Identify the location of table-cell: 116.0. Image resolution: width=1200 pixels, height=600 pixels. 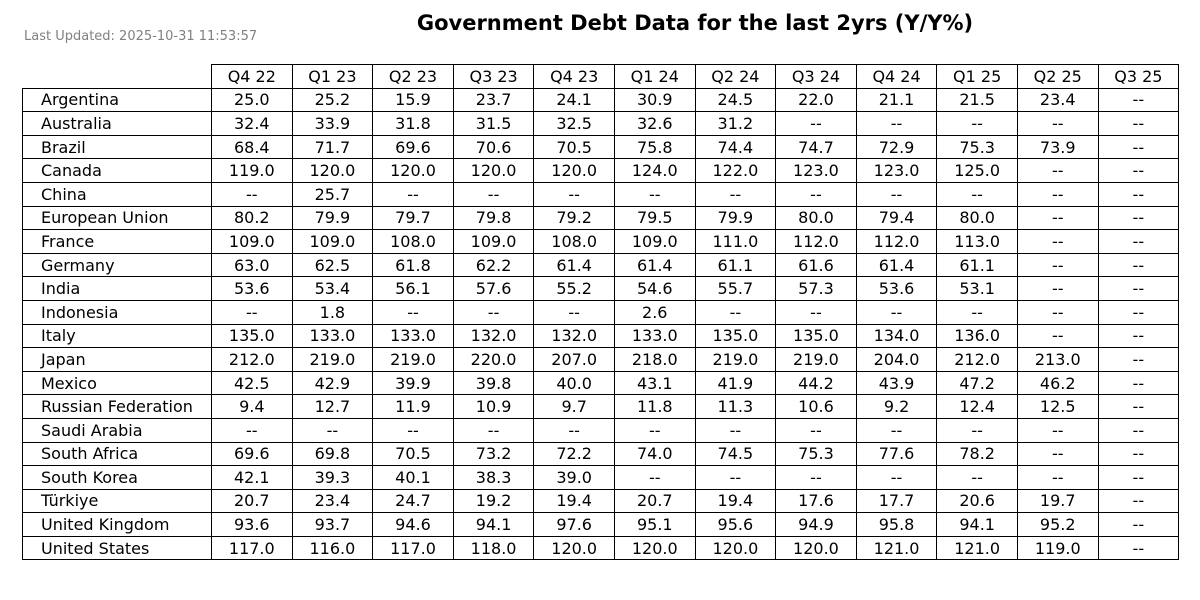
(332, 548).